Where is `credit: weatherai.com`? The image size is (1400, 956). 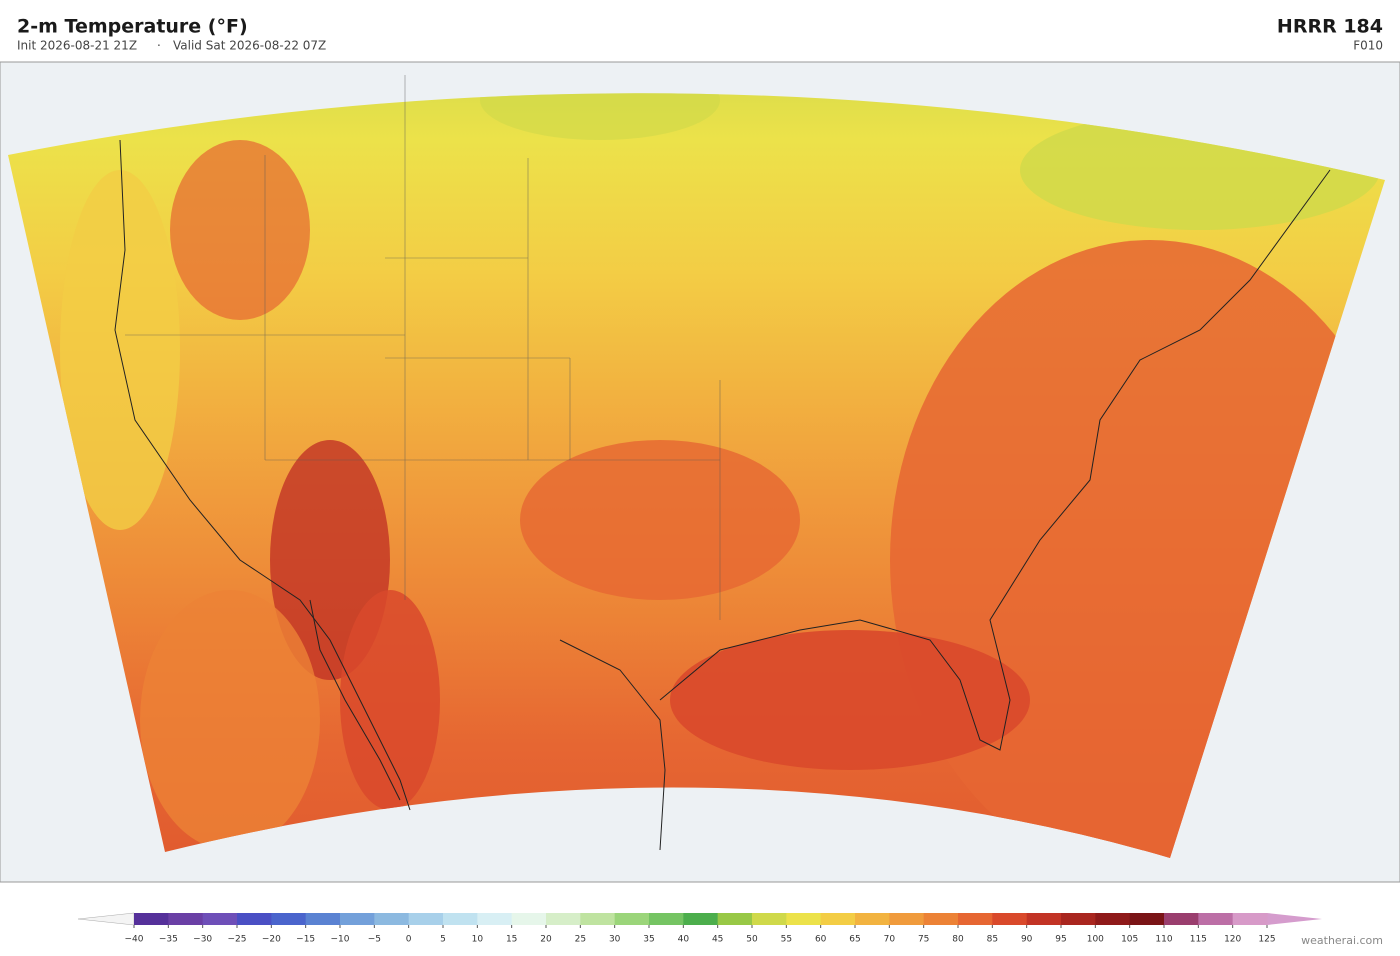
credit: weatherai.com is located at coordinates (1342, 940).